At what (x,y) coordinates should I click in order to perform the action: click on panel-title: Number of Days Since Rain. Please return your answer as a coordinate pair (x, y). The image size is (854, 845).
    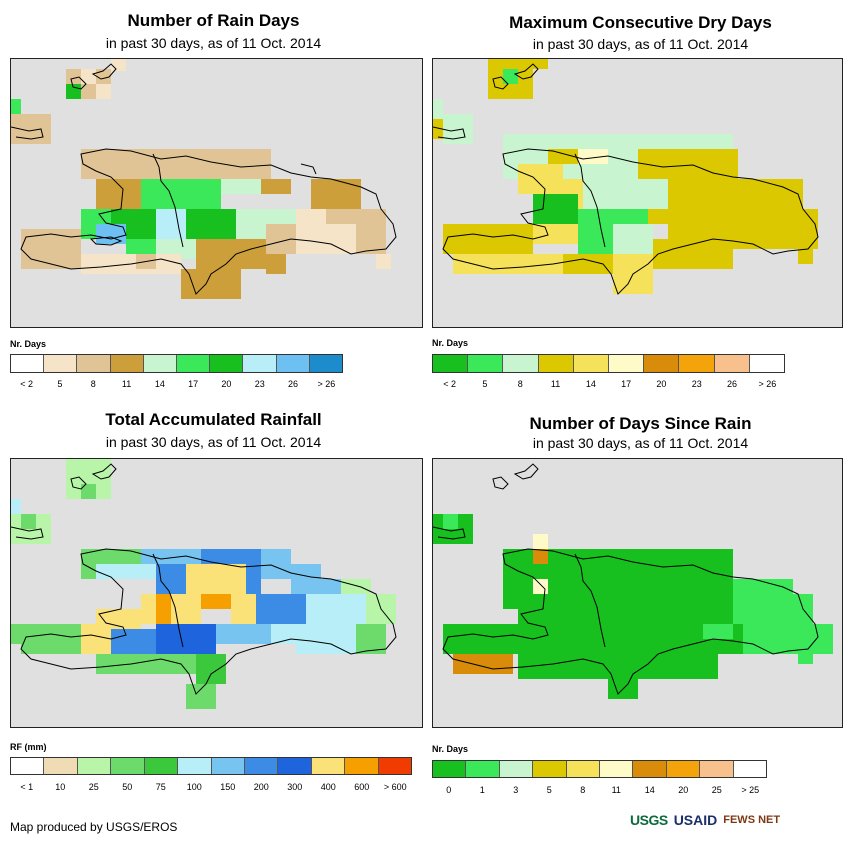
    Looking at the image, I should click on (640, 423).